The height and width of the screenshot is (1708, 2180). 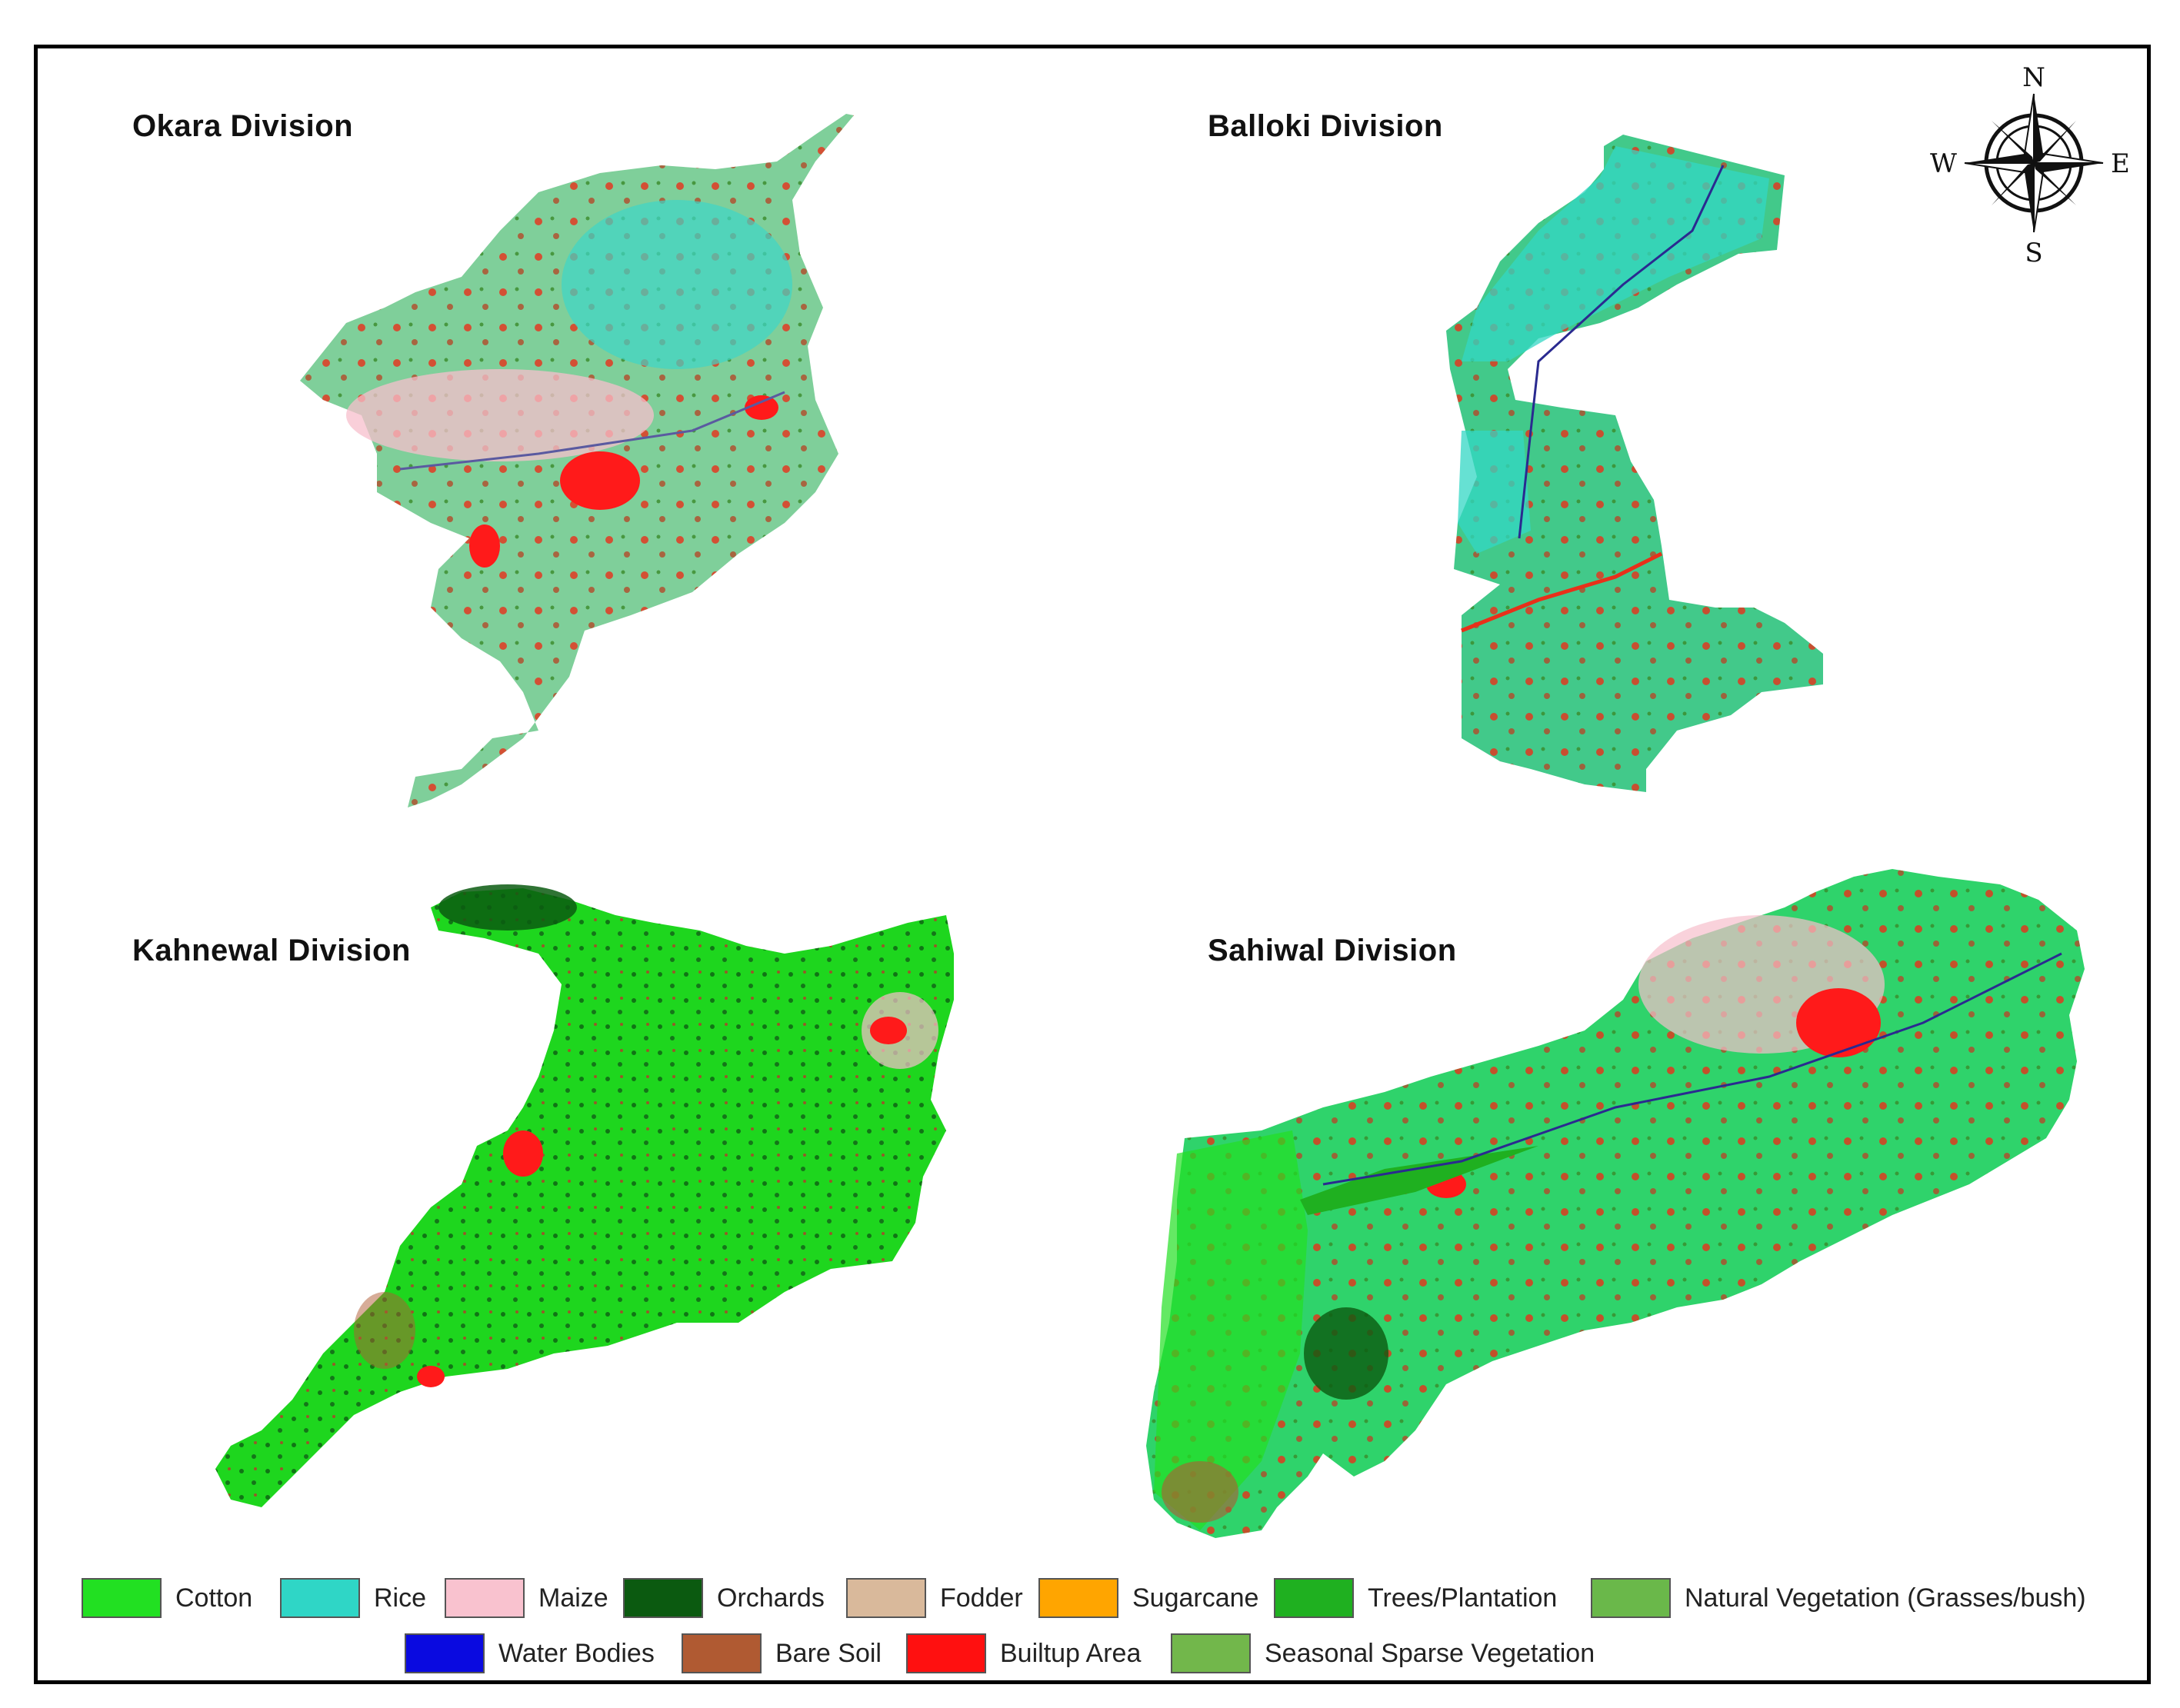 I want to click on balloki-title: Balloki Division, so click(x=1326, y=126).